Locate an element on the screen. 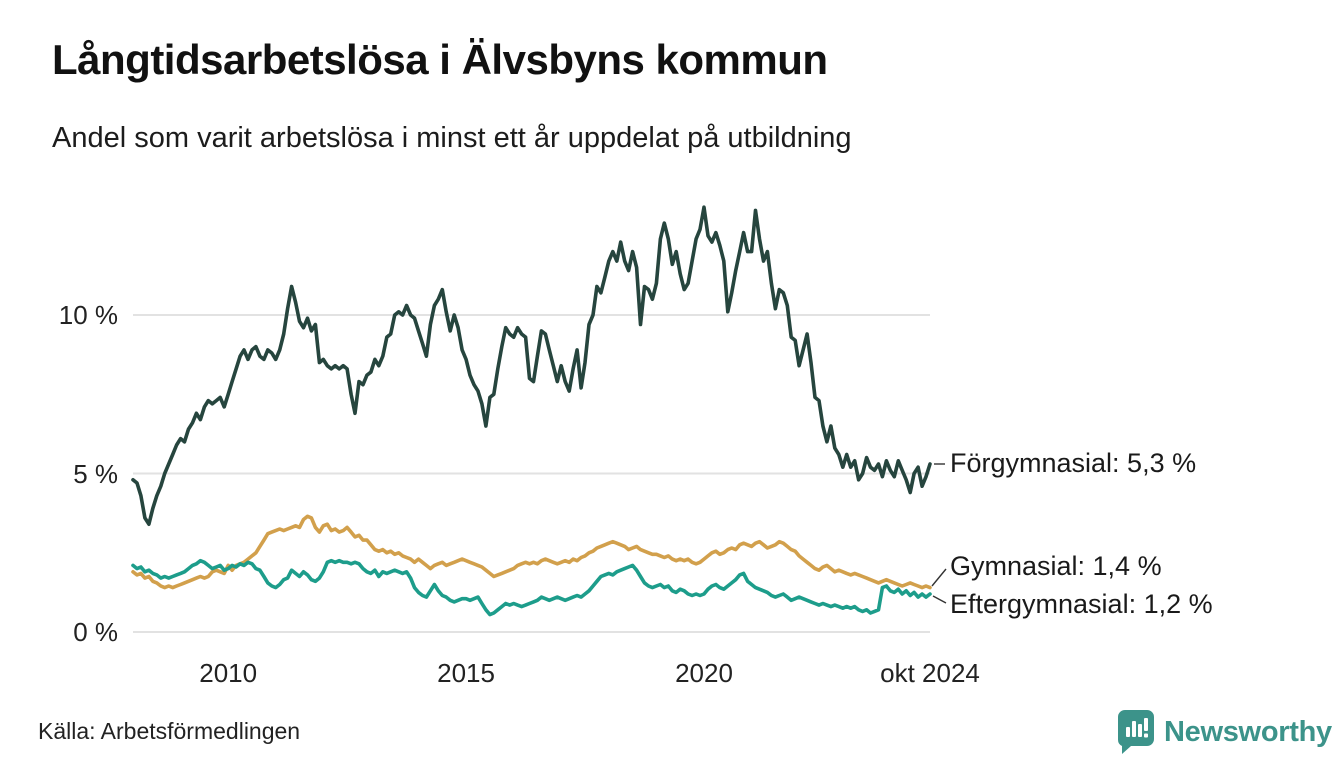  x-axis-tick-2010: 2010 is located at coordinates (228, 673).